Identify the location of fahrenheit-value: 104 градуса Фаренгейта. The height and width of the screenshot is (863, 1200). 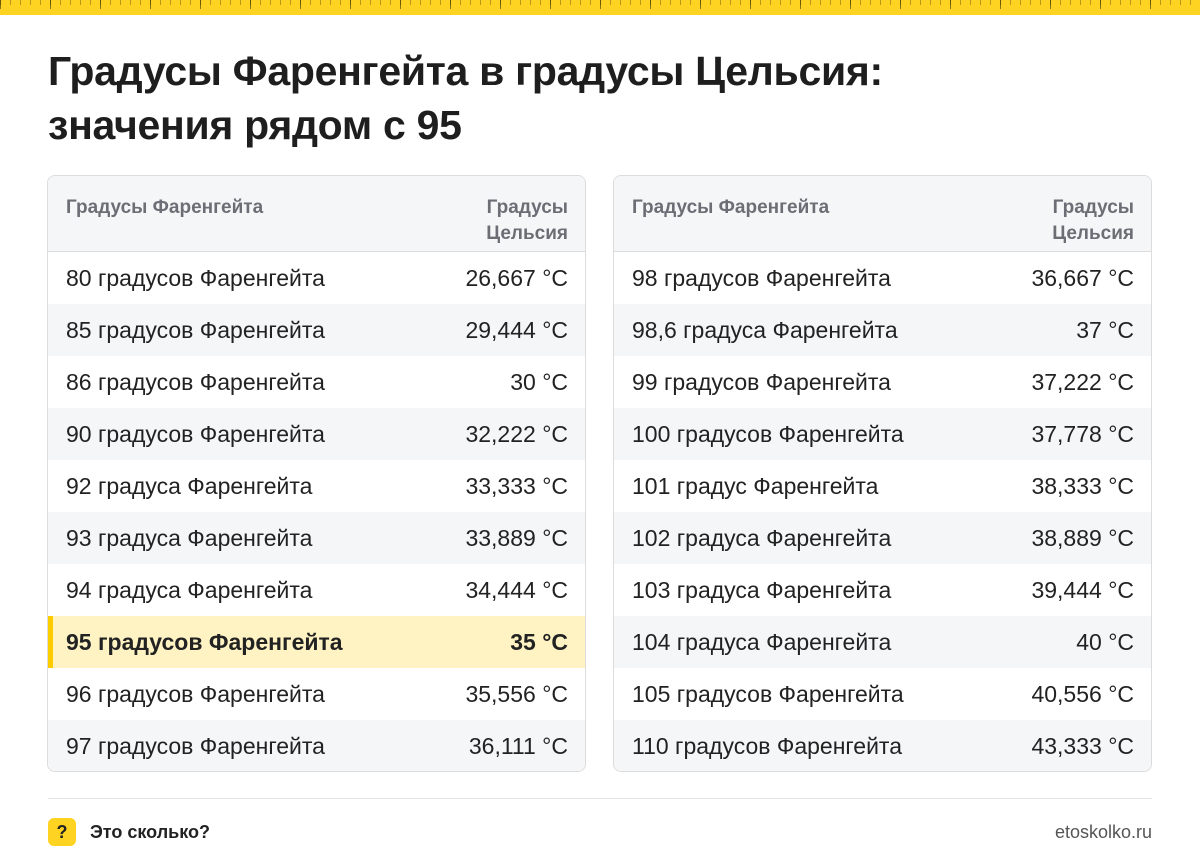
(762, 641).